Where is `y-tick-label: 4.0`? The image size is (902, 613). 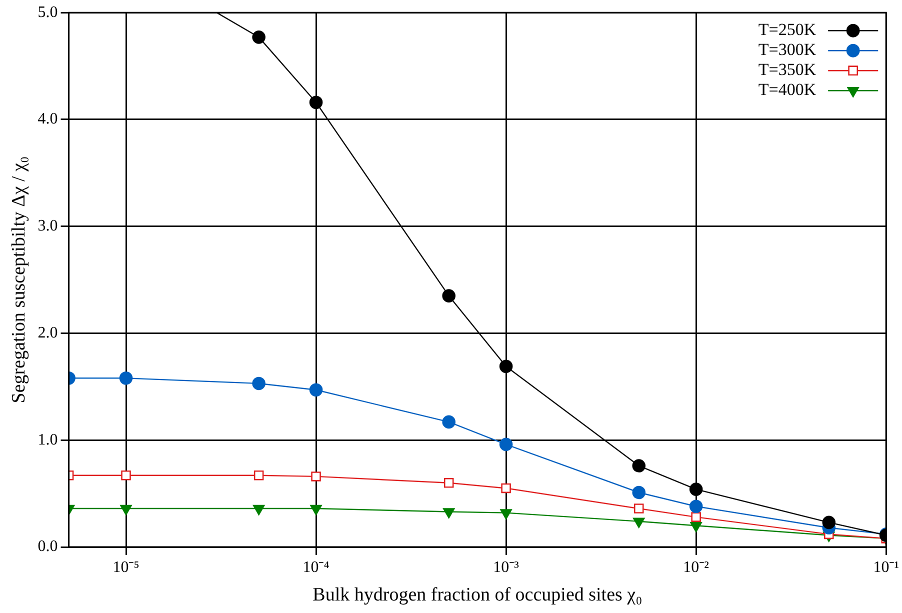 y-tick-label: 4.0 is located at coordinates (48, 119).